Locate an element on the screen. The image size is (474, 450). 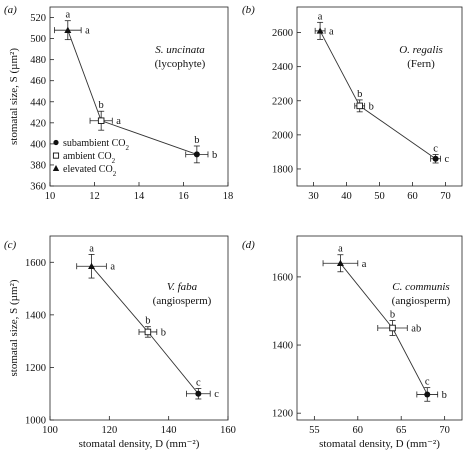
y-tick-label: 420 is located at coordinates (38, 123).